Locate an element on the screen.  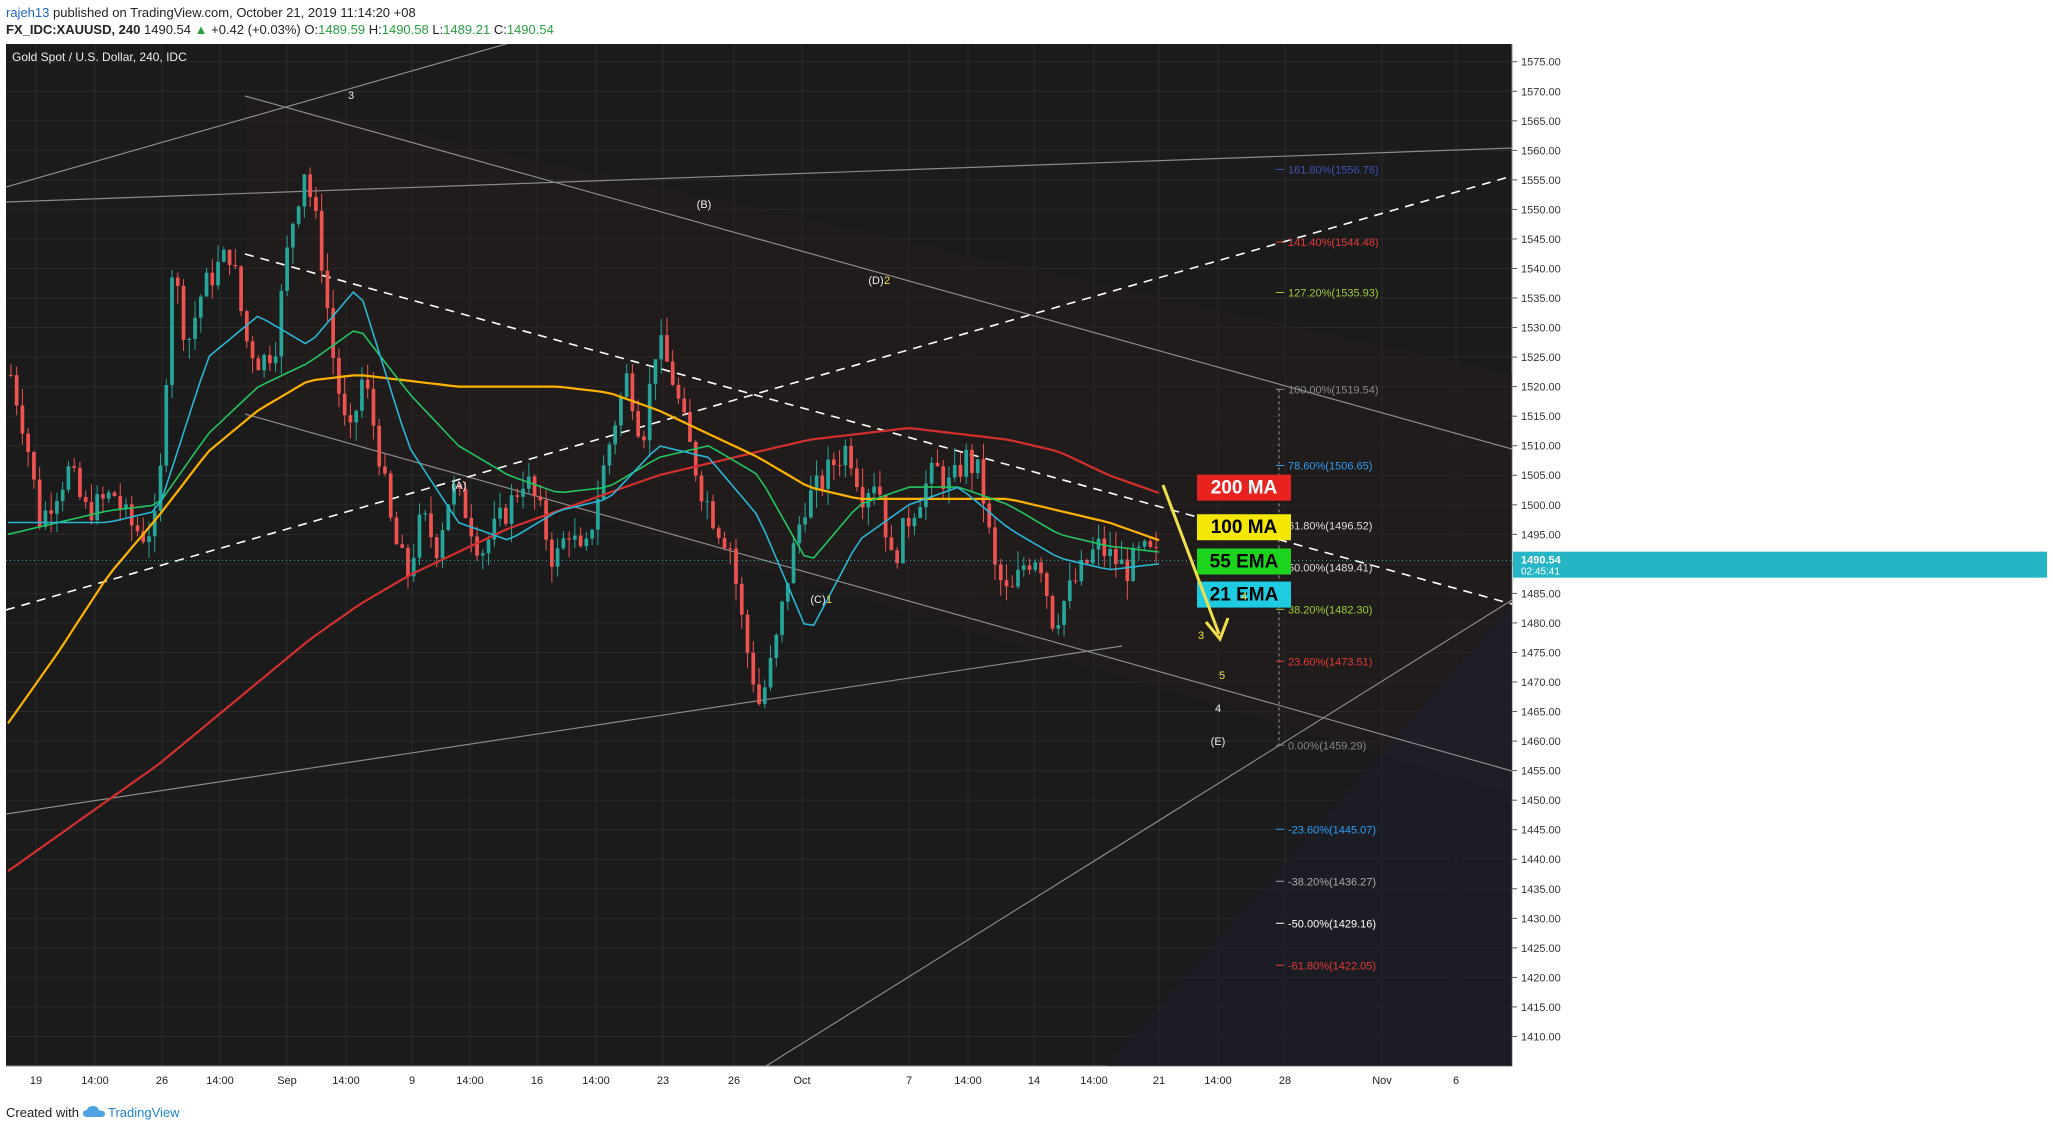
axis-corner is located at coordinates (1780, 1081).